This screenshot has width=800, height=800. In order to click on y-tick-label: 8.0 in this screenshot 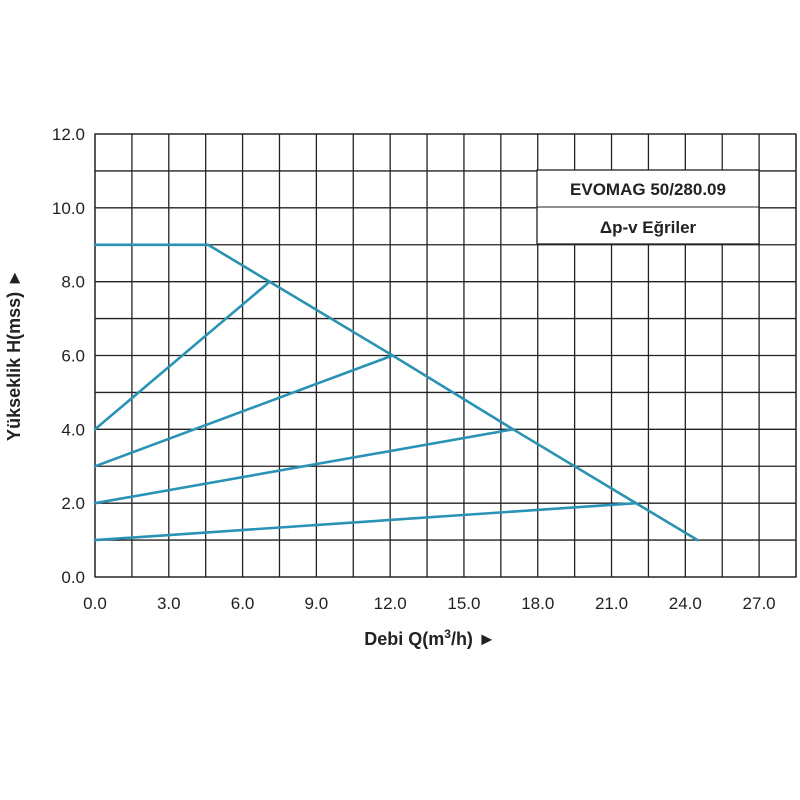, I will do `click(73, 282)`.